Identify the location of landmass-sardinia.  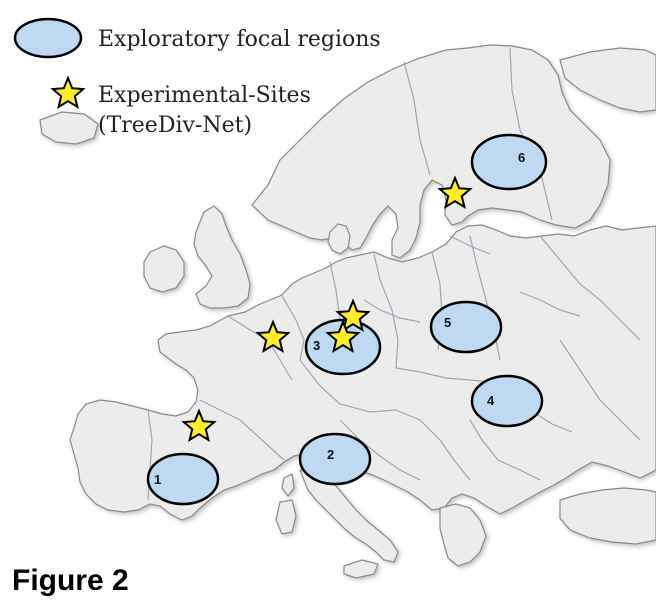
(286, 517).